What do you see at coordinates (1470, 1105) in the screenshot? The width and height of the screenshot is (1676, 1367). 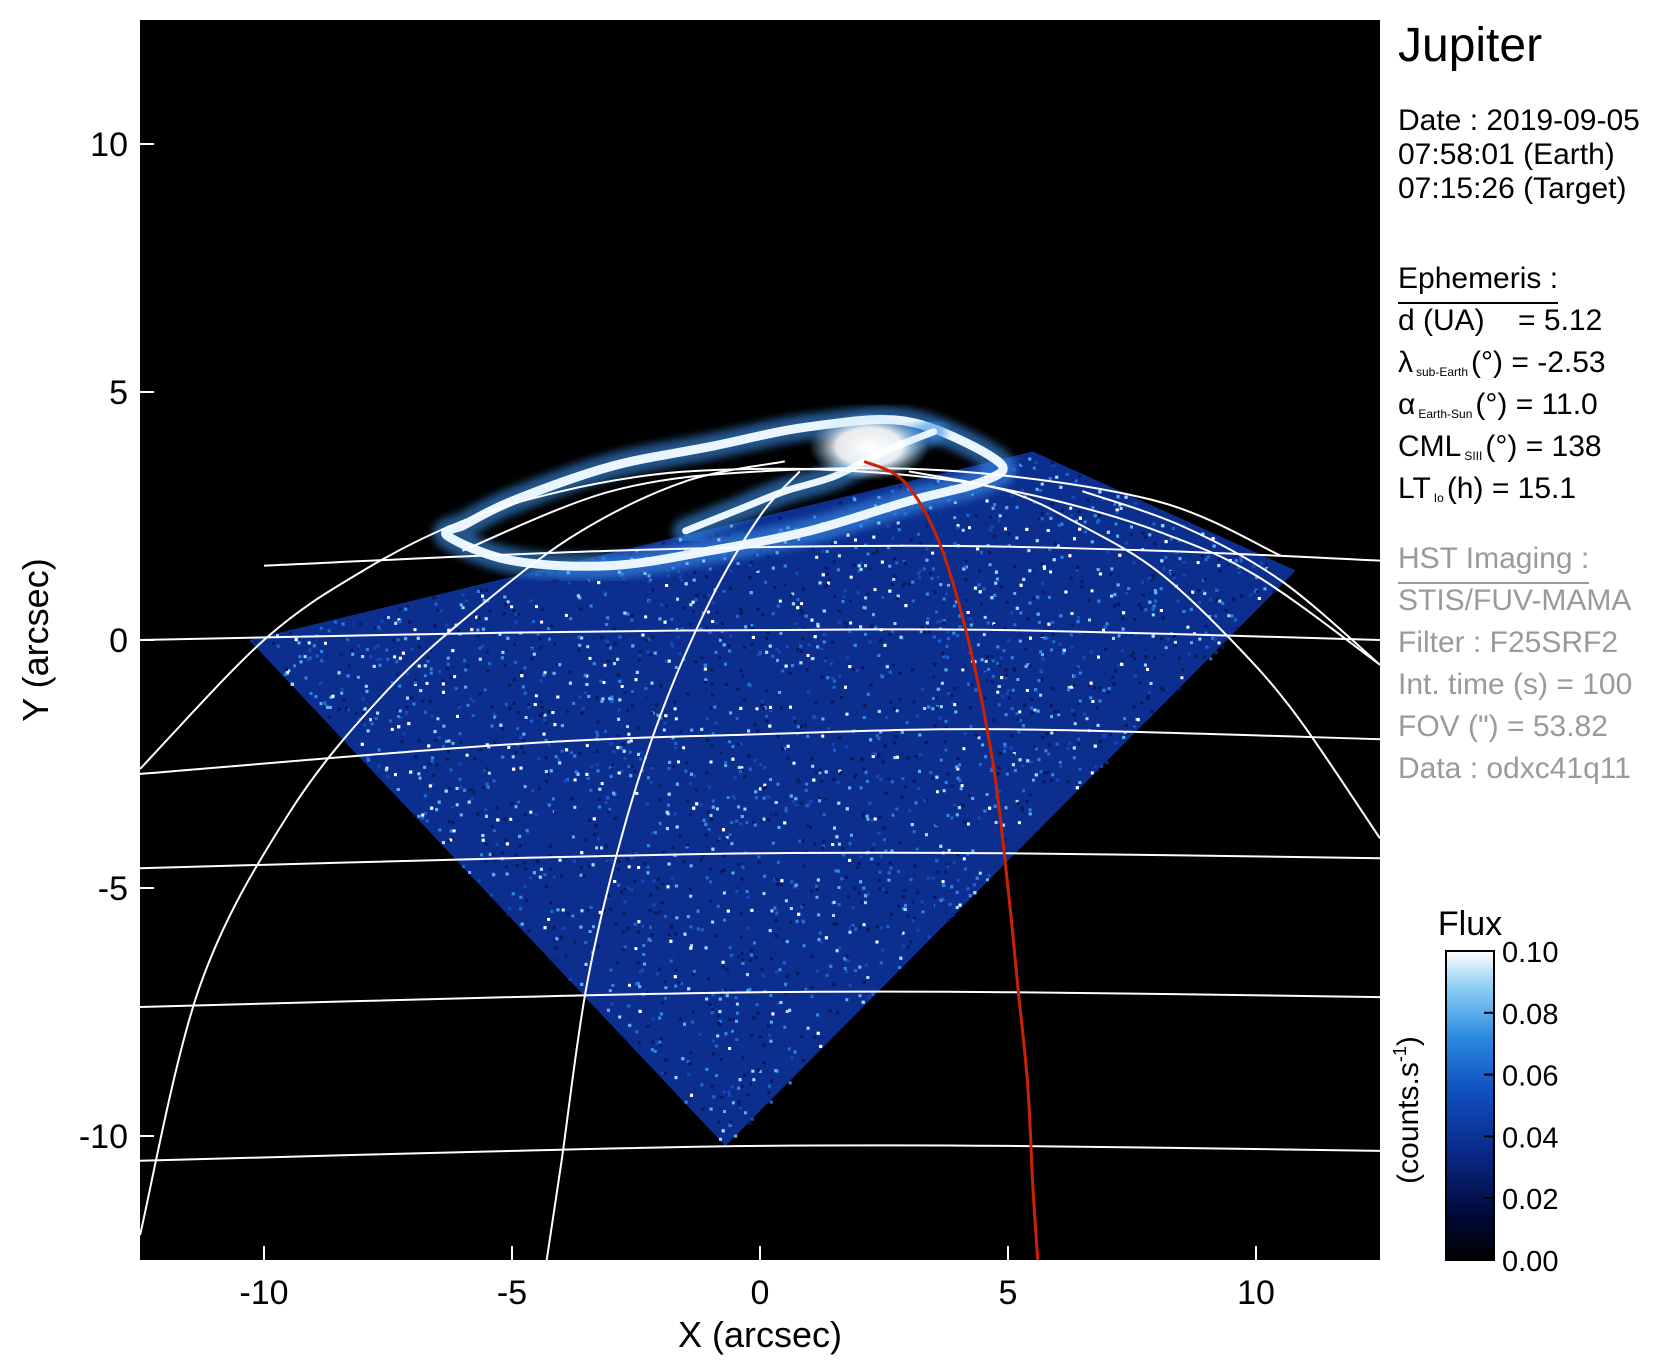 I see `colorbar-gradient` at bounding box center [1470, 1105].